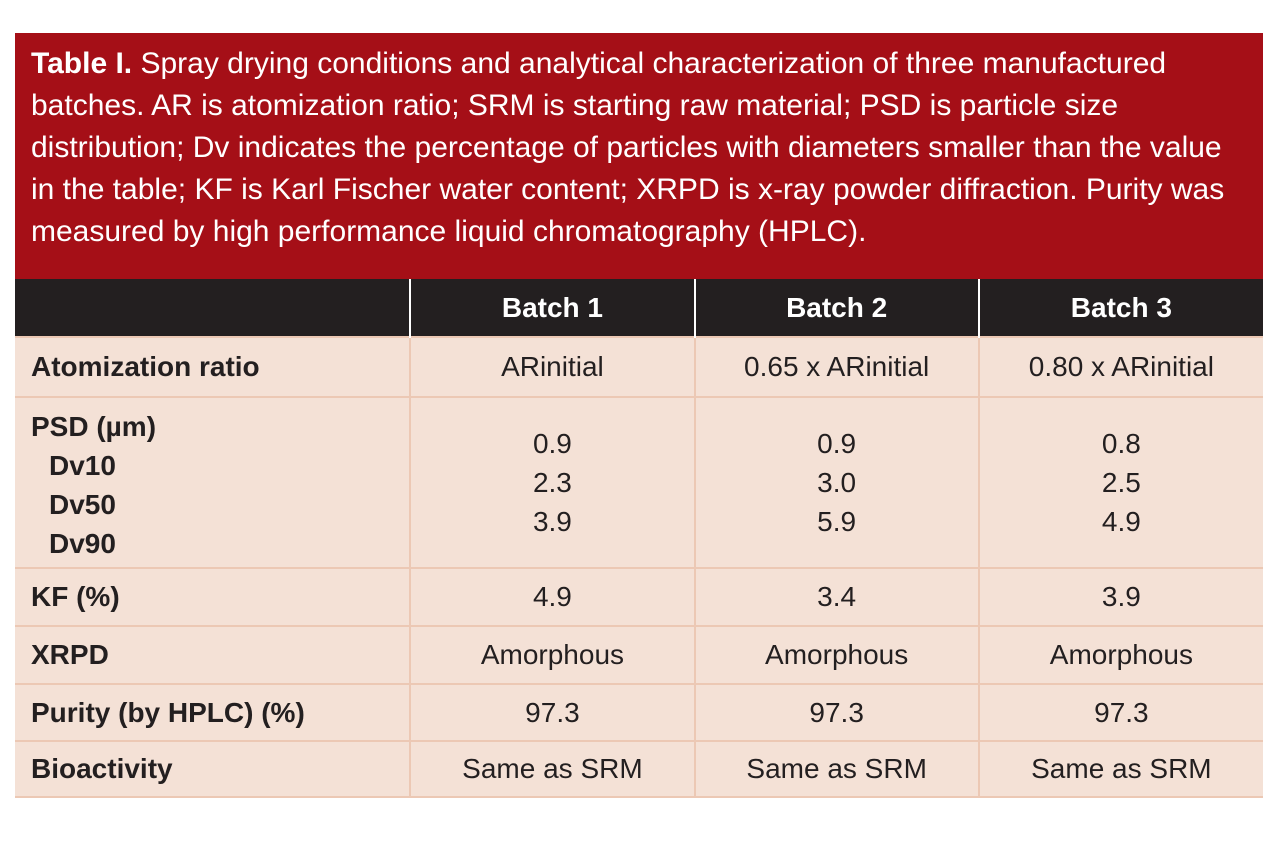  I want to click on table-row: KF (%) 4.9 3.4 3.9, so click(639, 596).